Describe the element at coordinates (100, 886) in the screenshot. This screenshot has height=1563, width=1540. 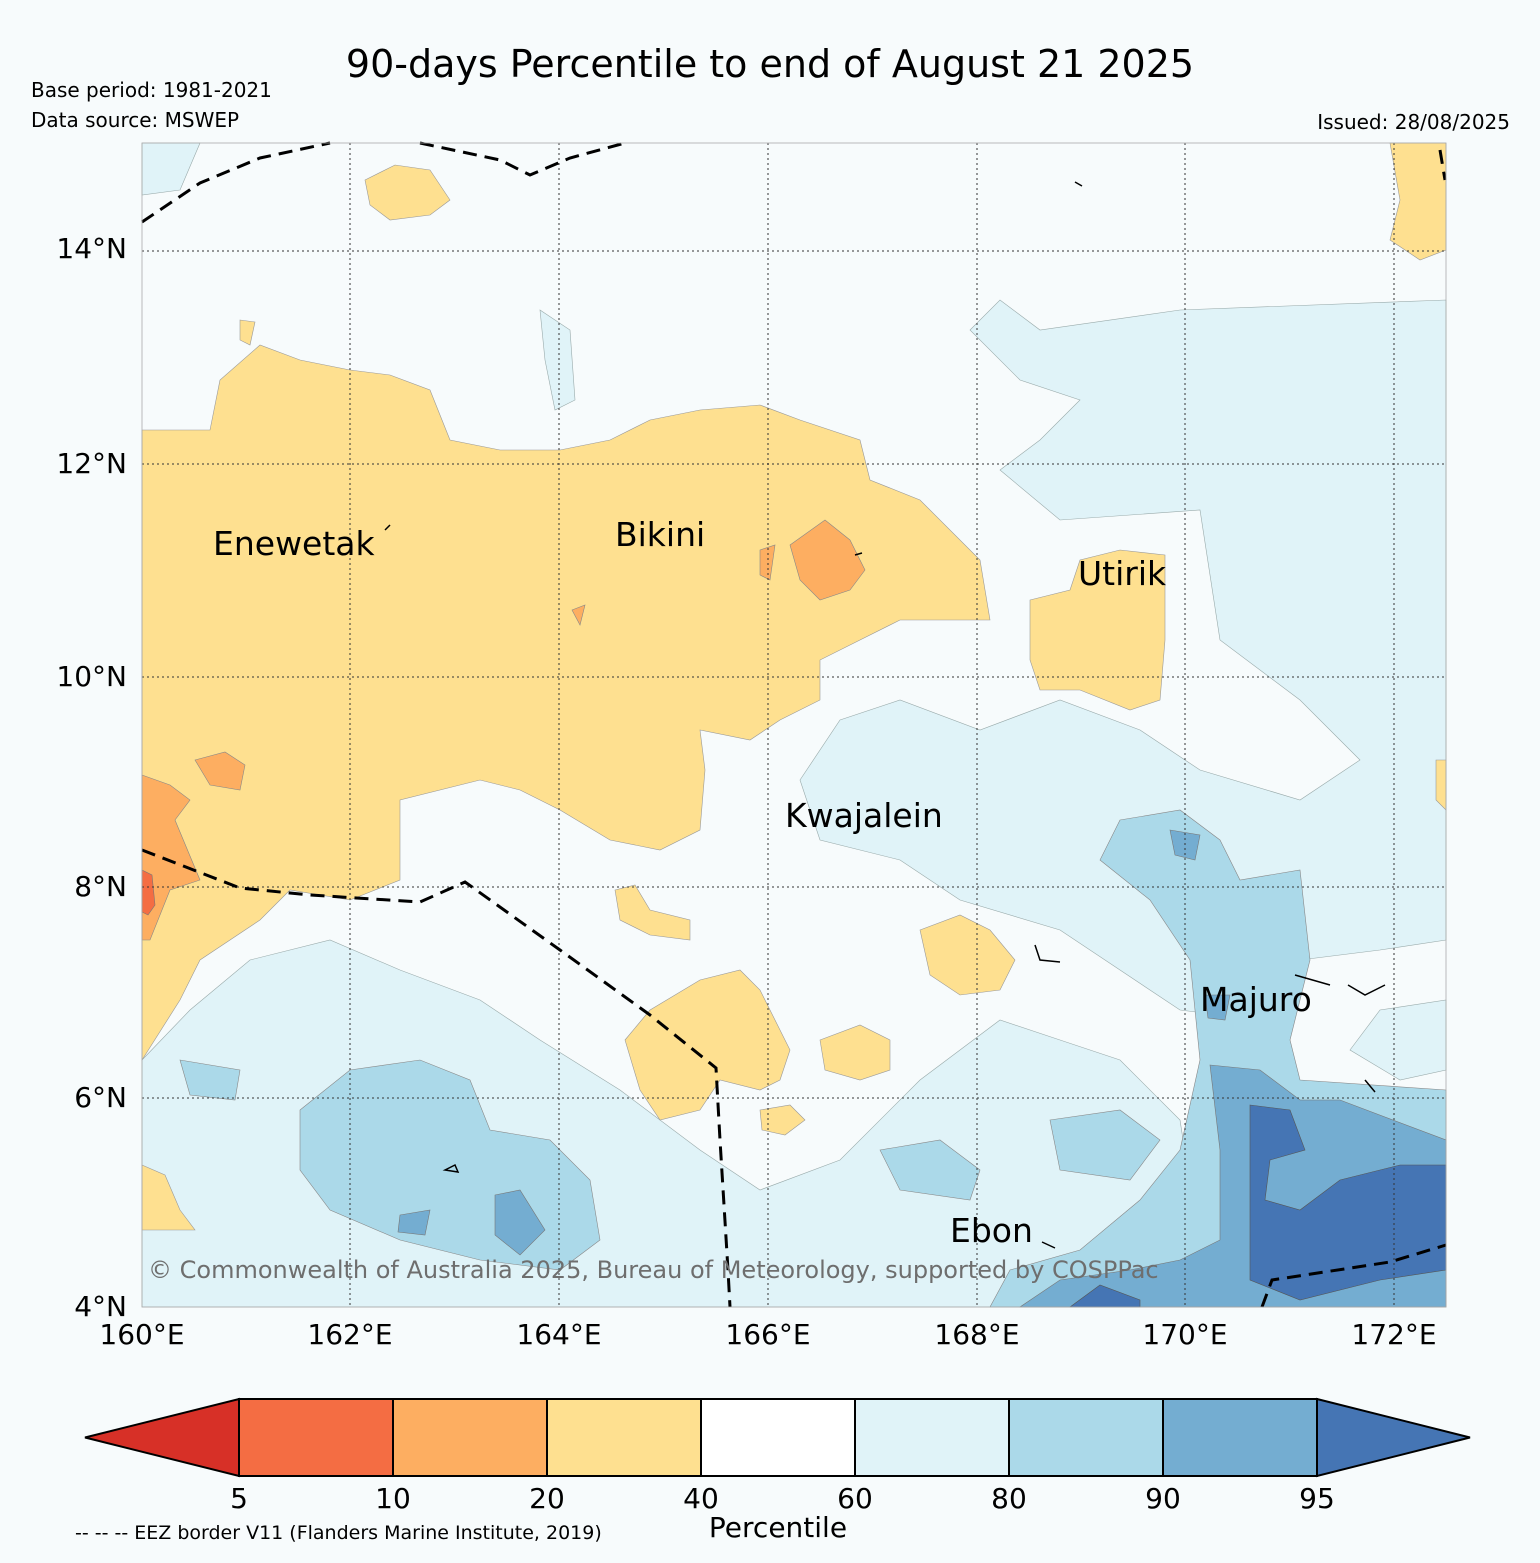
I see `lat-label-8: 8°N` at that location.